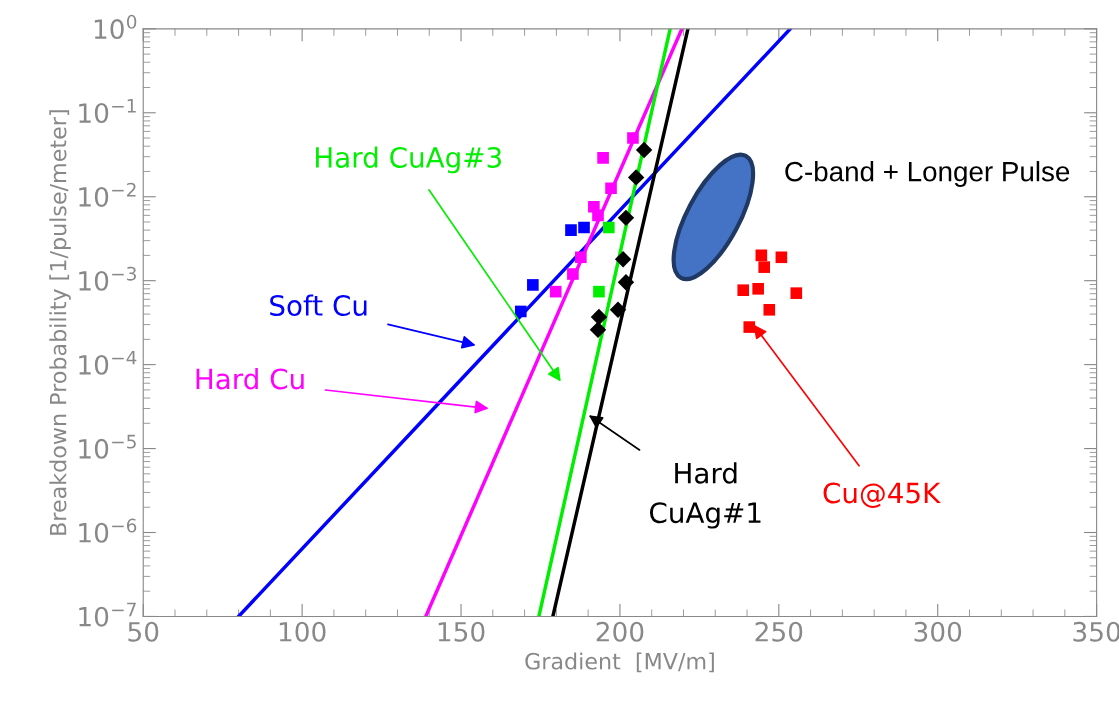 This screenshot has height=721, width=1119. I want to click on text: Hard CuAg#3, so click(408, 160).